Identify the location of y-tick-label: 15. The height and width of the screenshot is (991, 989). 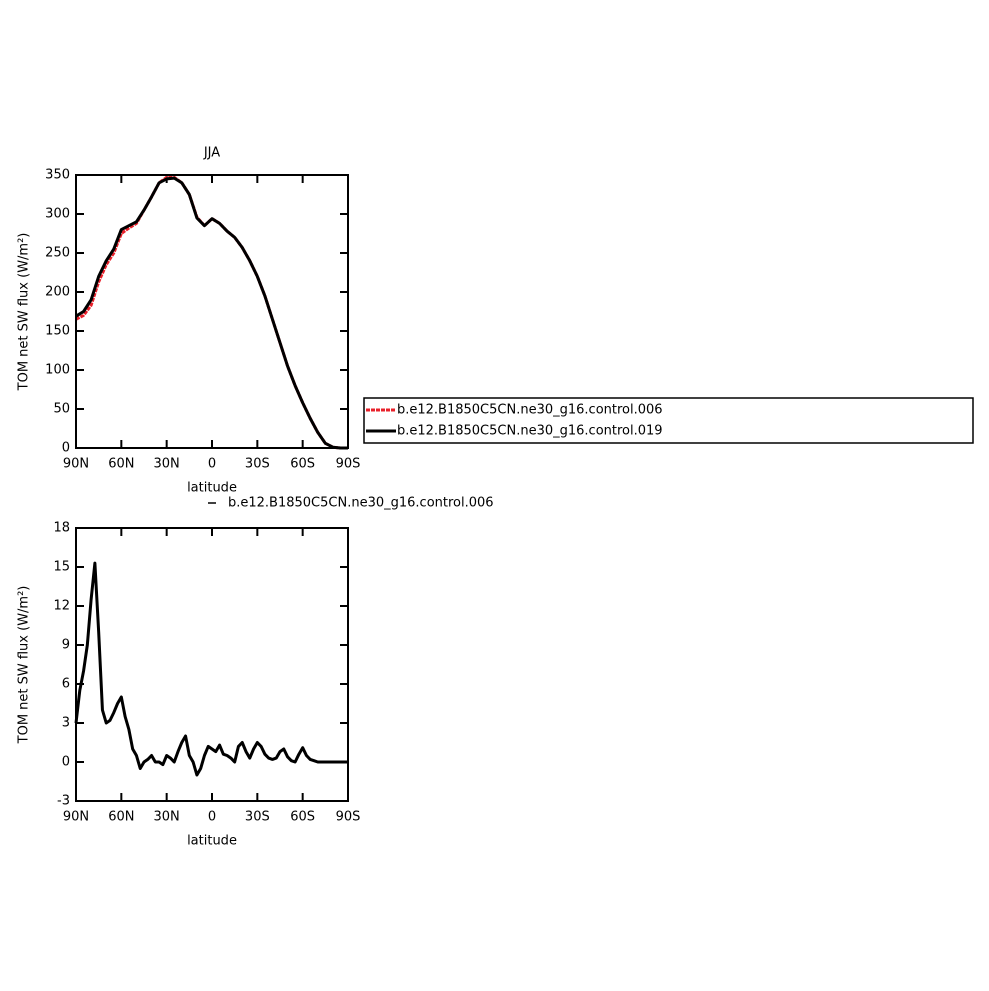
(61, 567).